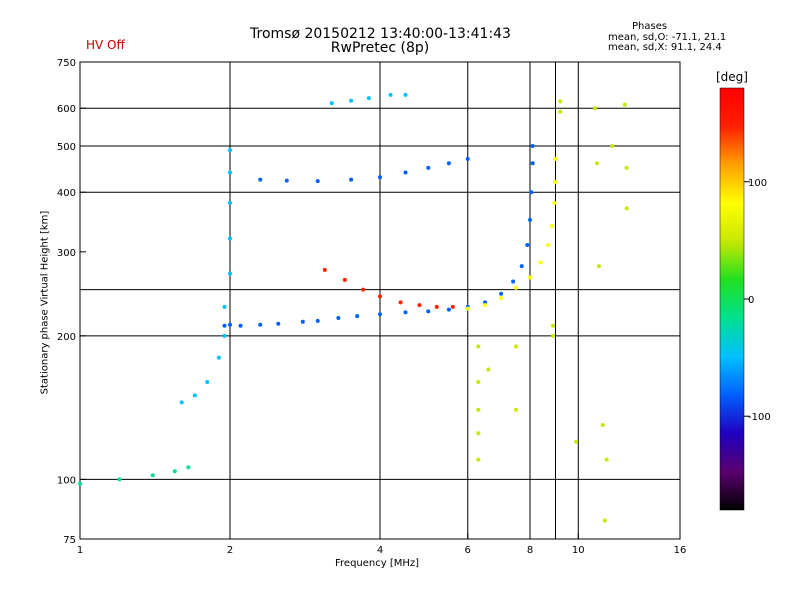  I want to click on phases-title: Phases, so click(650, 26).